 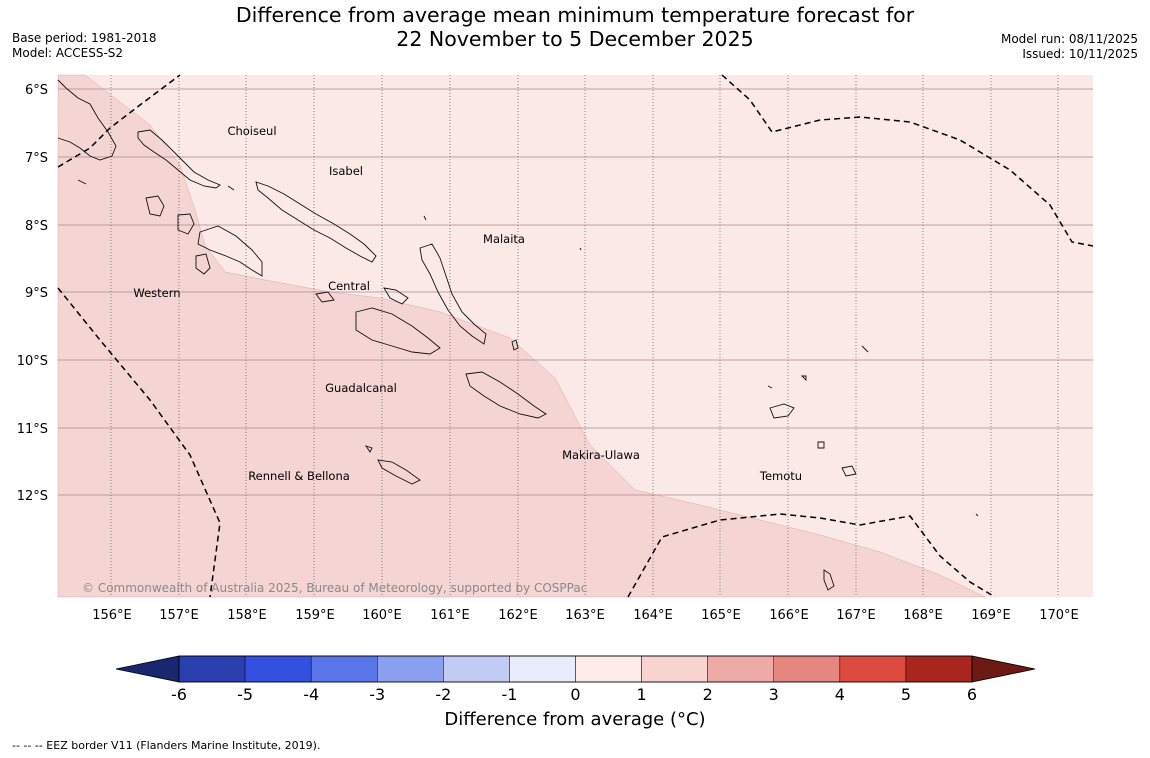 I want to click on island-guadalcanal, so click(x=398, y=331).